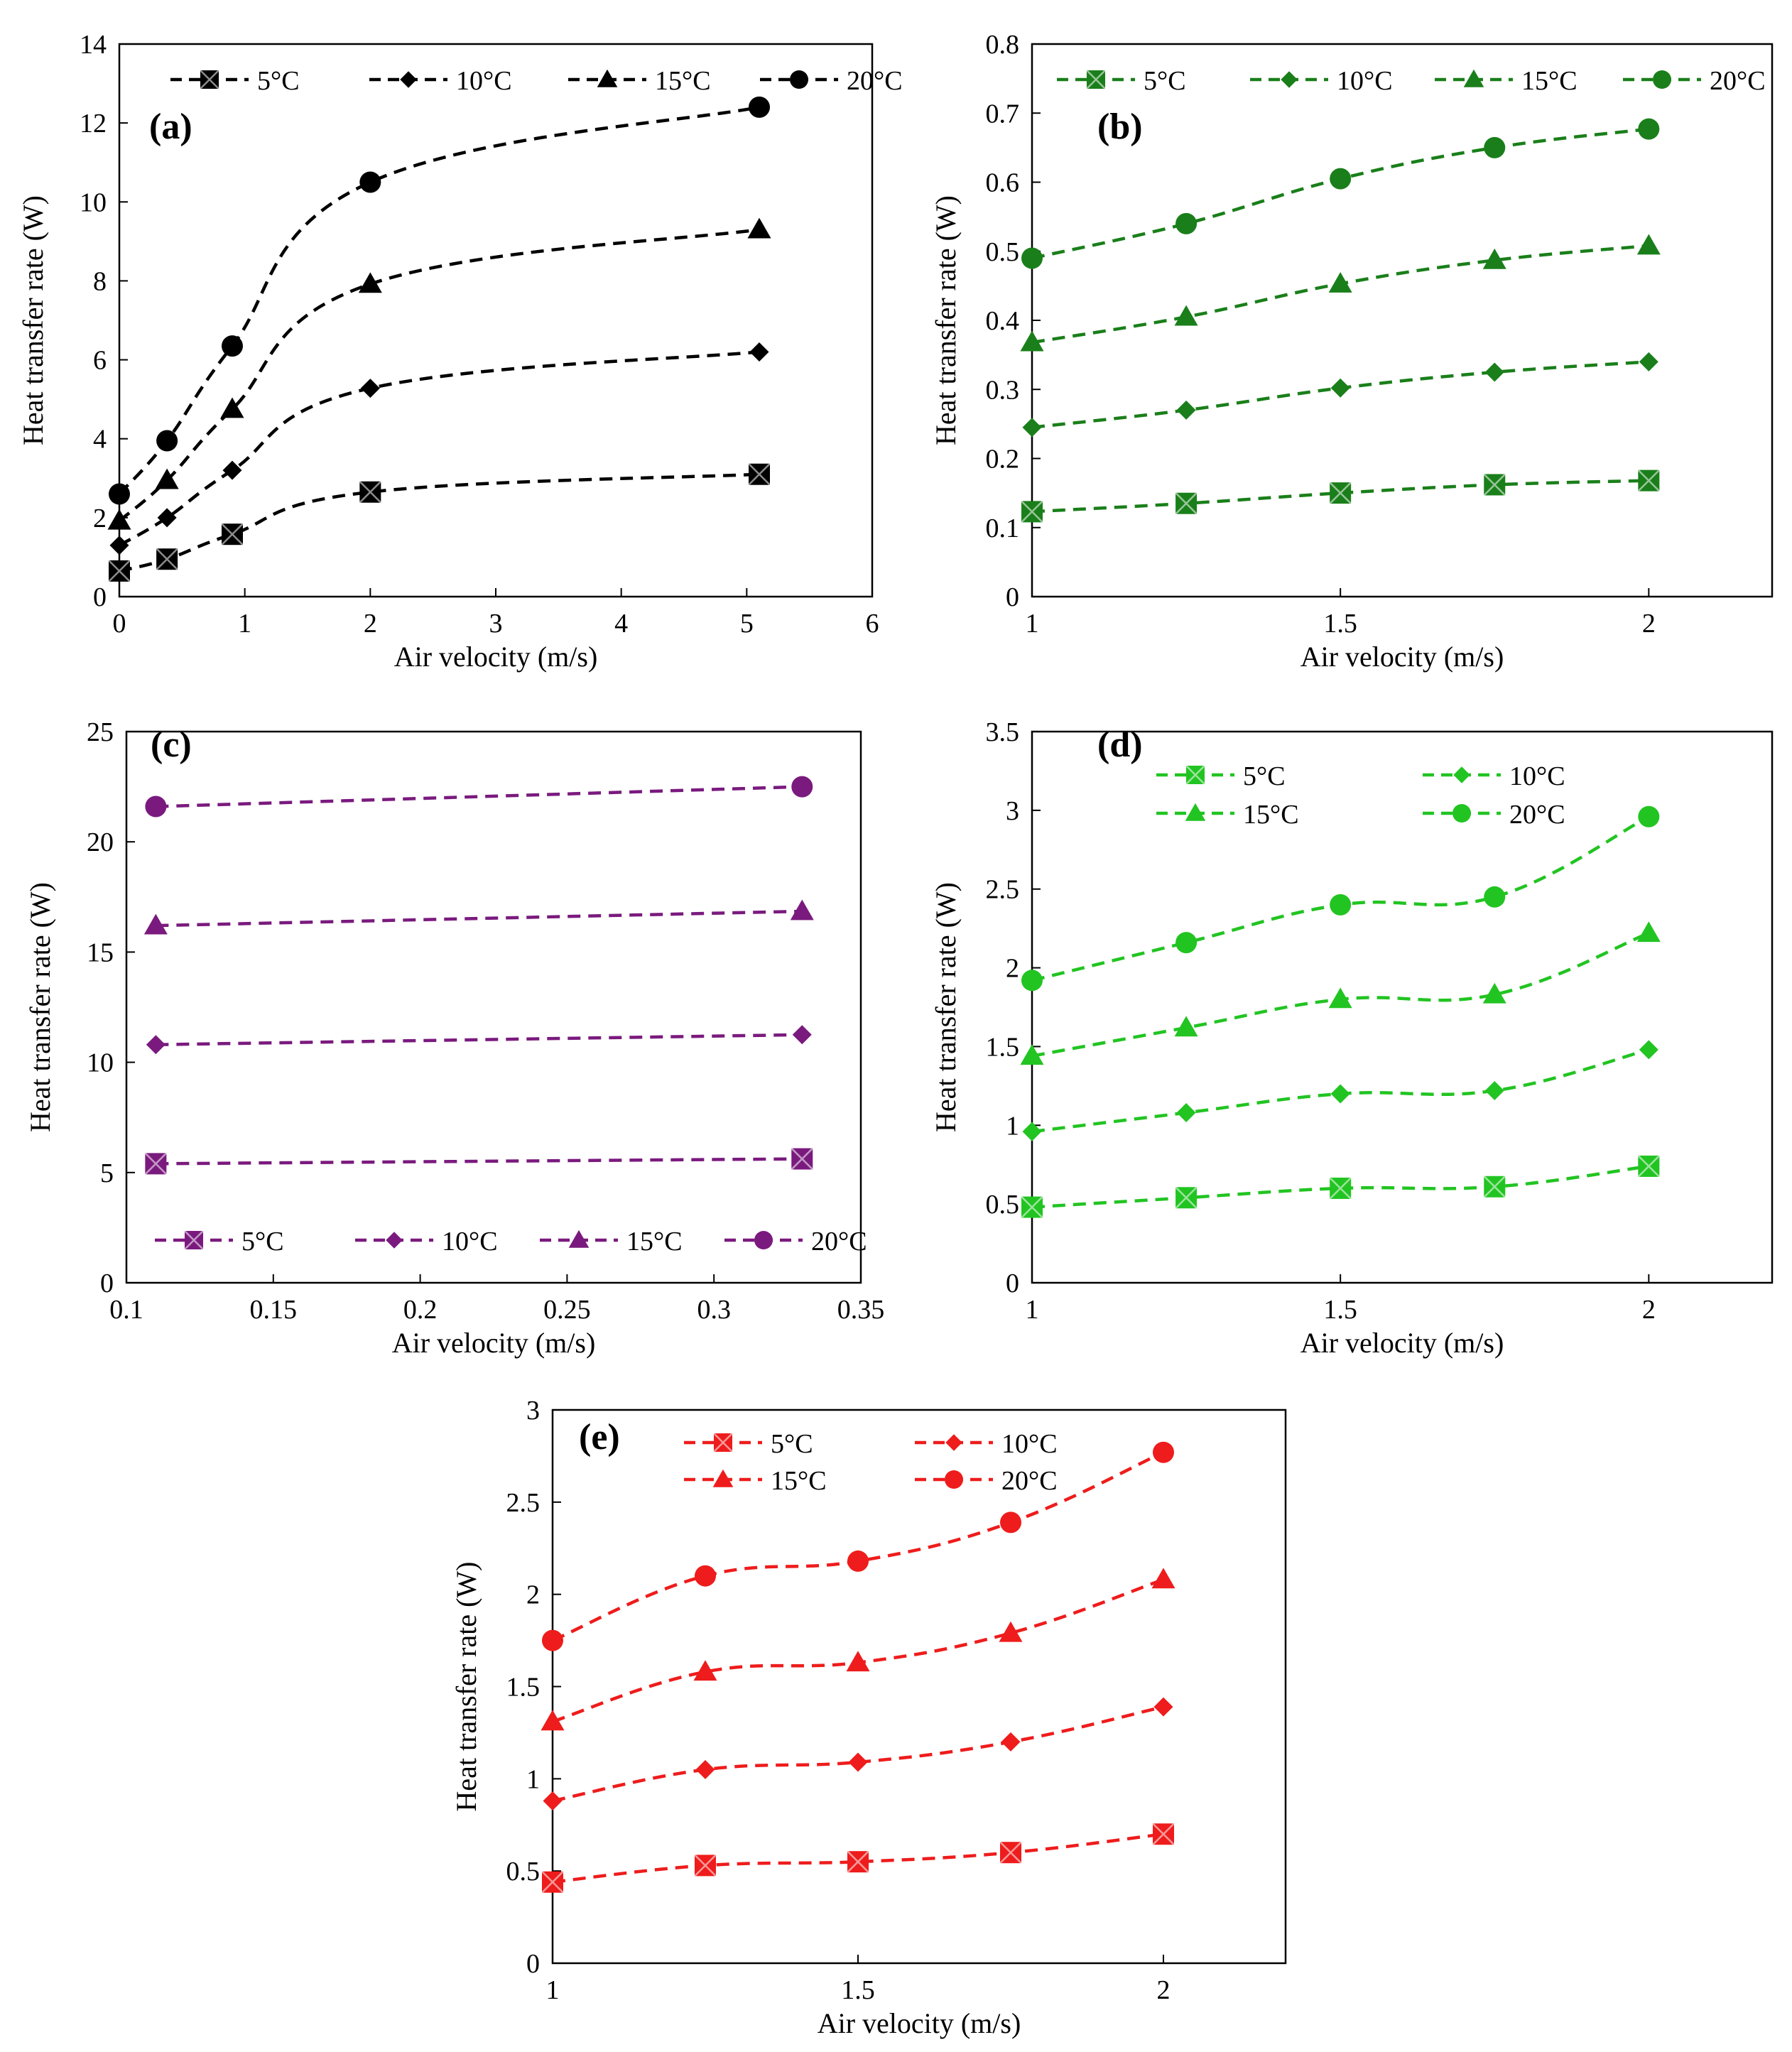 The height and width of the screenshot is (2052, 1792). I want to click on x-axis-label-a: Air velocity (m/s), so click(496, 657).